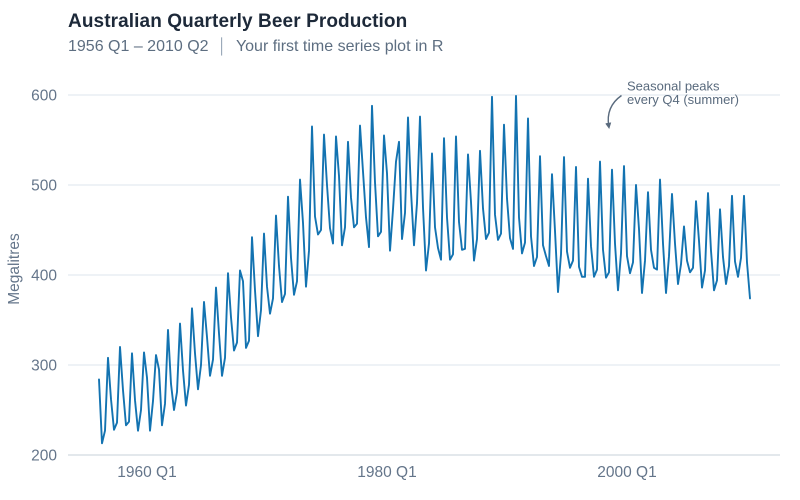 This screenshot has width=800, height=500. What do you see at coordinates (44, 96) in the screenshot?
I see `y-tick-label: 600` at bounding box center [44, 96].